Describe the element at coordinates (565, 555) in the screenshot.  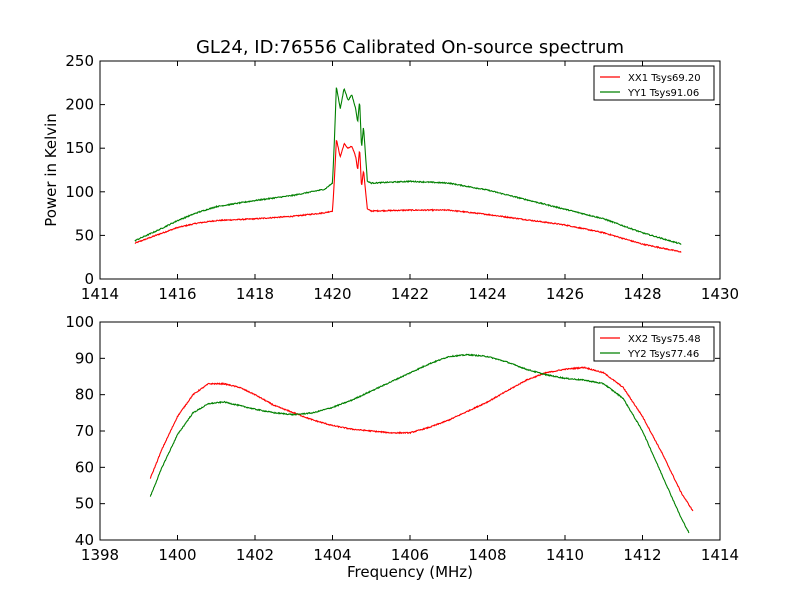
I see `x-tick-label-bottom-6: 1410` at that location.